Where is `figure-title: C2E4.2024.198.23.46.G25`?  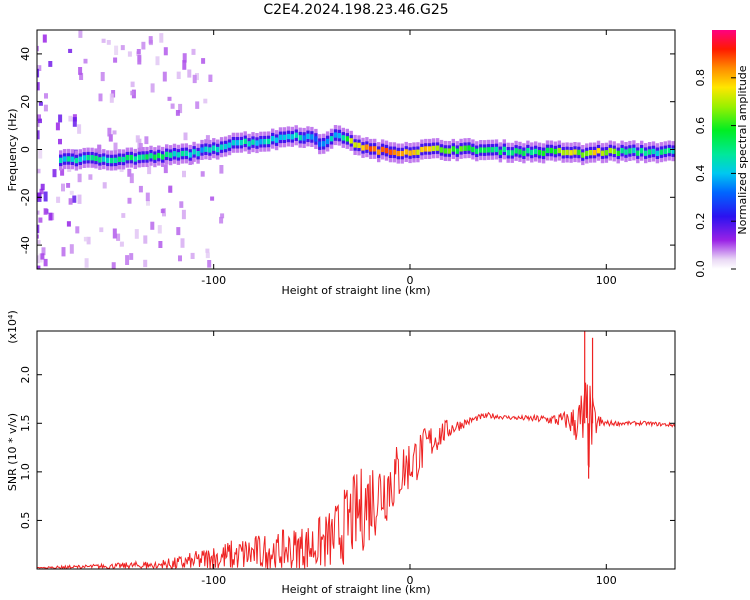
figure-title: C2E4.2024.198.23.46.G25 is located at coordinates (355, 10).